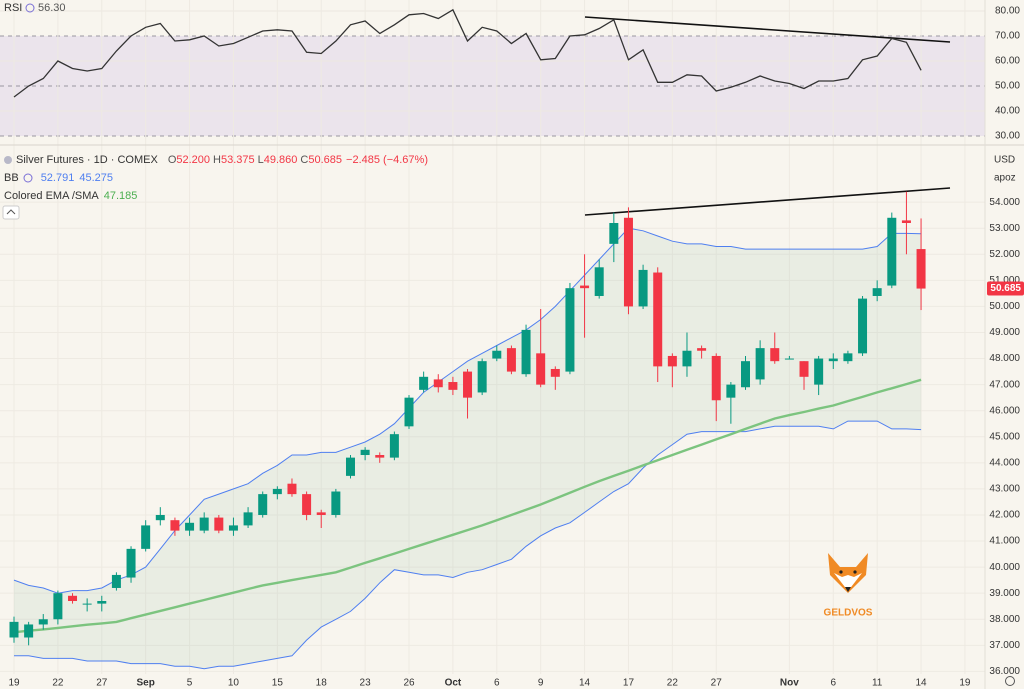 The height and width of the screenshot is (689, 1024). I want to click on y-tick-label: 70.00, so click(1007, 36).